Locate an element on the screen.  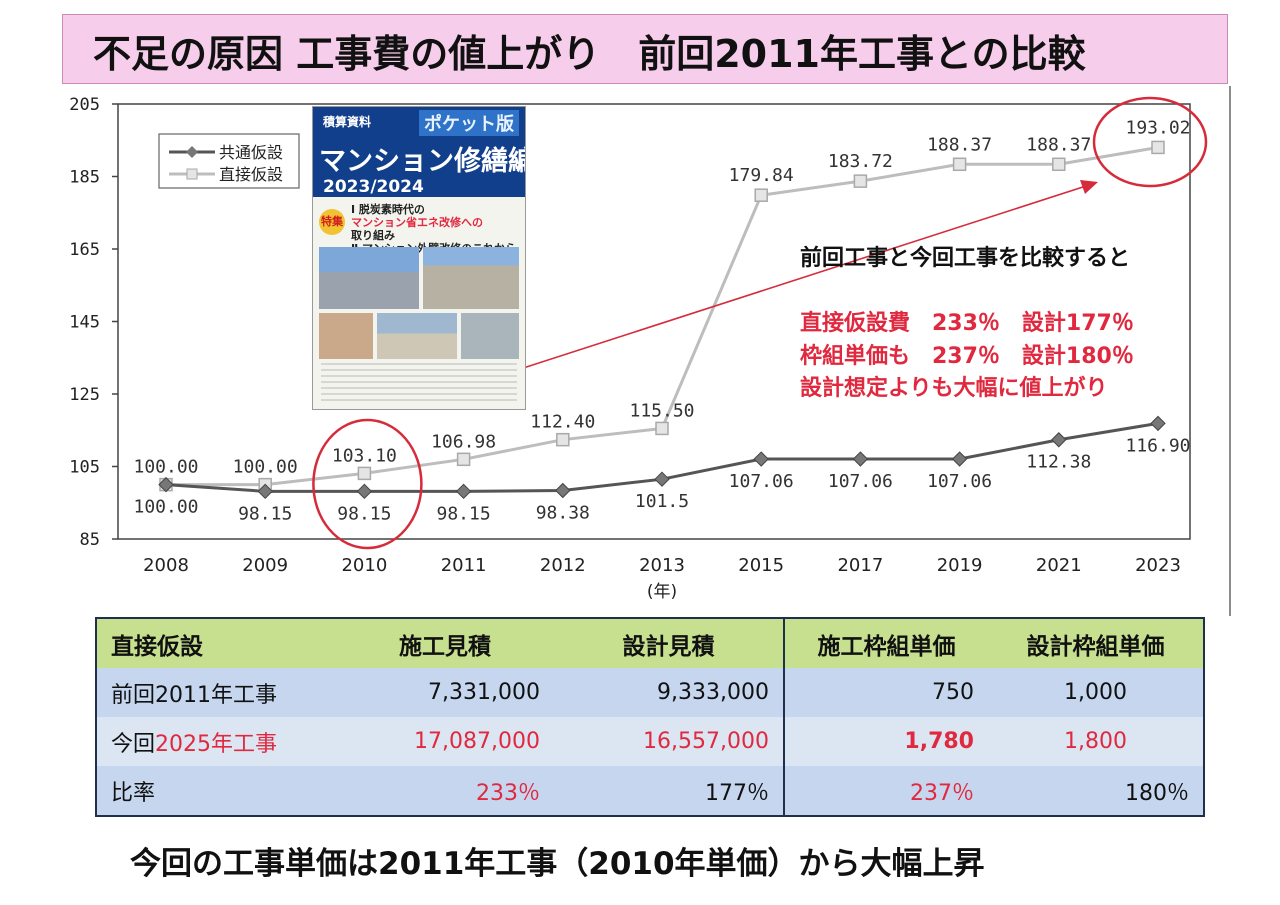
table-row: 前回2011年工事 7,331,000 9,333,000 750 1,000 is located at coordinates (650, 692).